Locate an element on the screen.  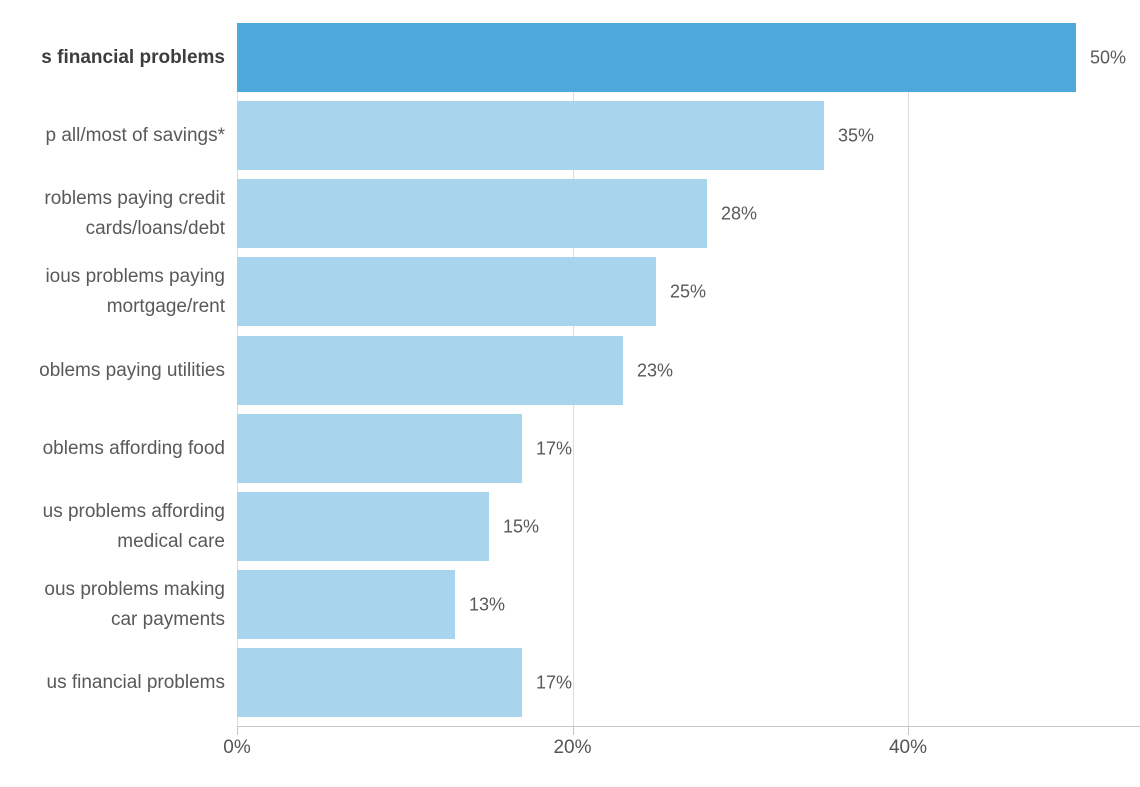
value-label: 28% is located at coordinates (739, 213).